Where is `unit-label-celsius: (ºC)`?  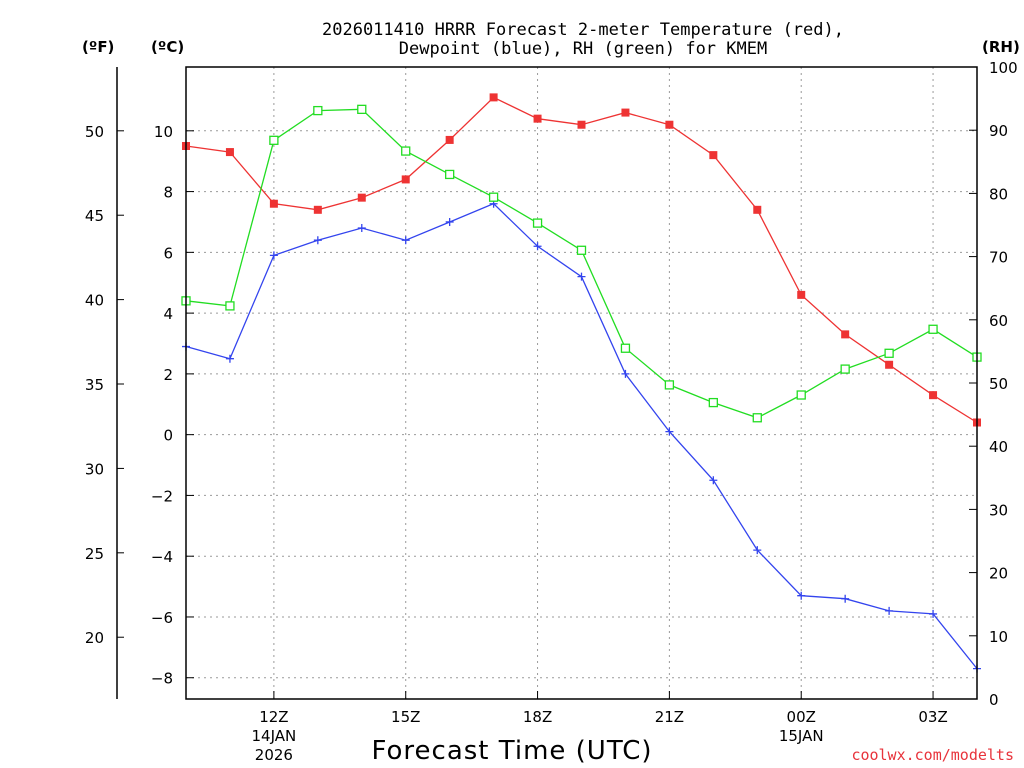
unit-label-celsius: (ºC) is located at coordinates (167, 47).